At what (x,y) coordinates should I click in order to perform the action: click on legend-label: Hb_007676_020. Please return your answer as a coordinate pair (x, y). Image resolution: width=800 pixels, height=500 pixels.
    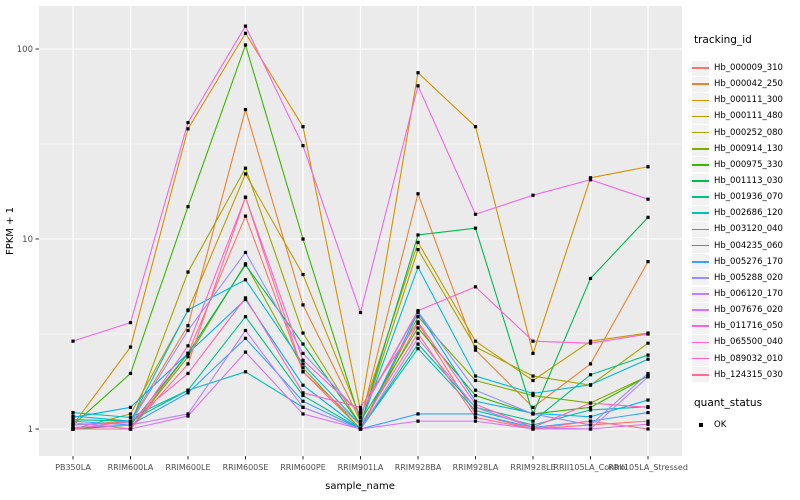
    Looking at the image, I should click on (748, 310).